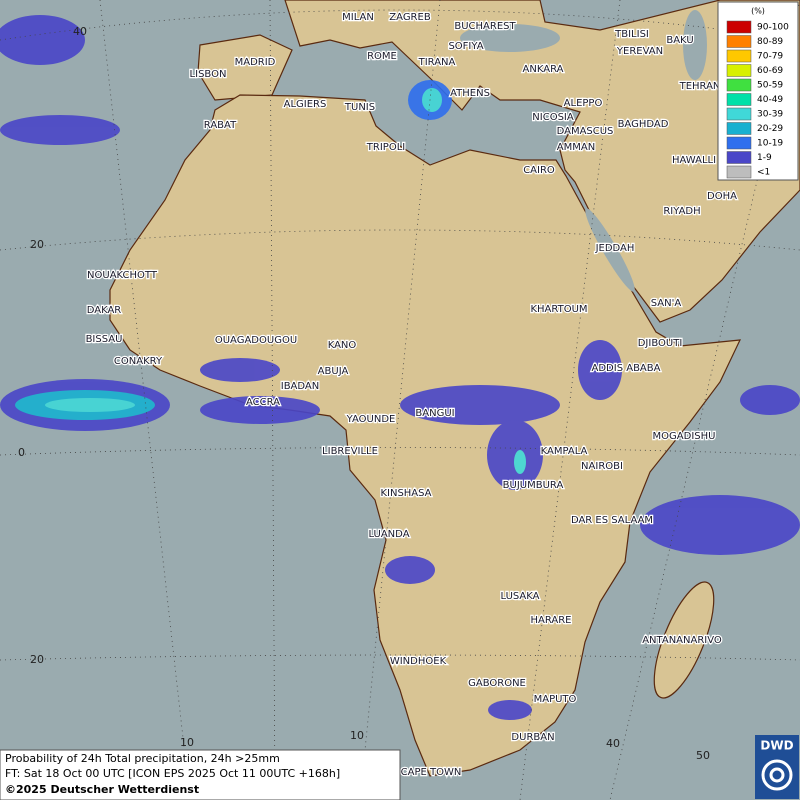 This screenshot has height=804, width=800. Describe the element at coordinates (418, 661) in the screenshot. I see `city-label: WINDHOEK` at that location.